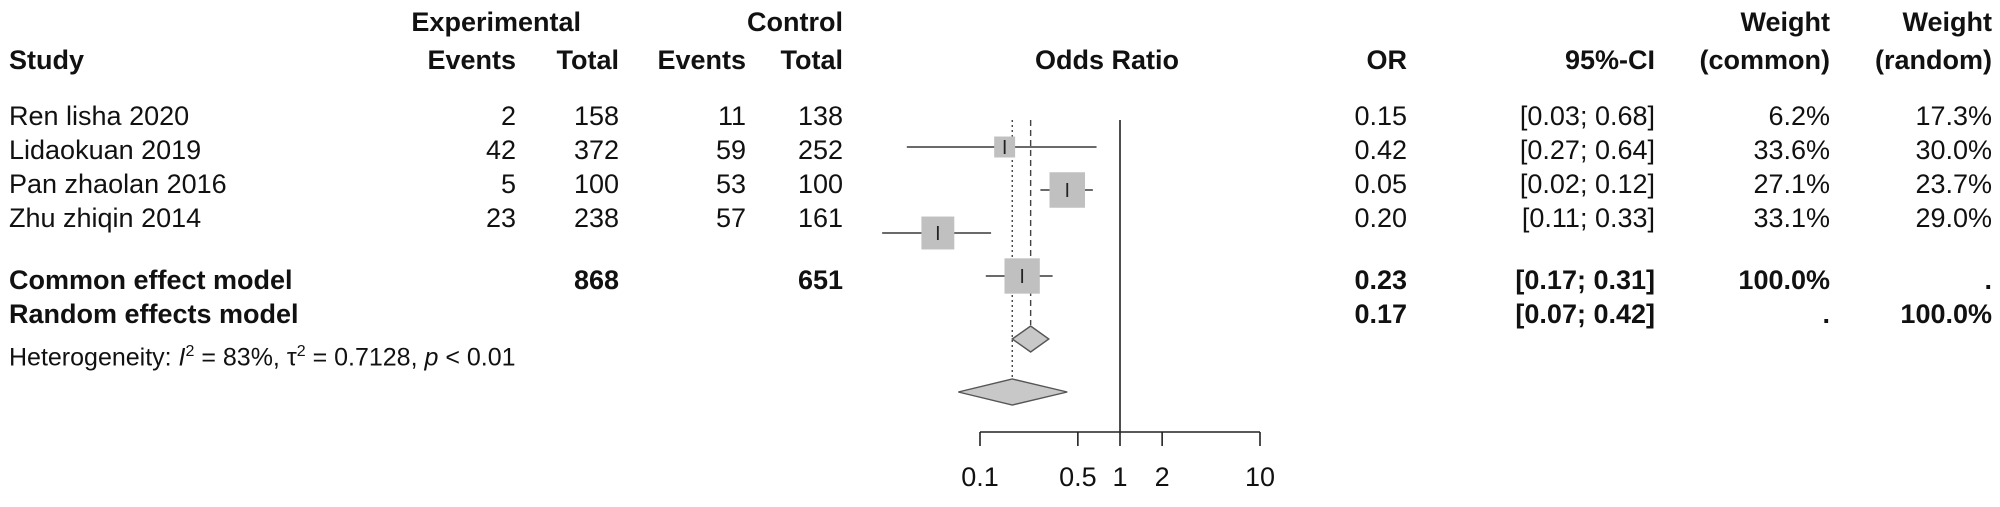 The height and width of the screenshot is (507, 2000). I want to click on common-weight-random: ., so click(1988, 280).